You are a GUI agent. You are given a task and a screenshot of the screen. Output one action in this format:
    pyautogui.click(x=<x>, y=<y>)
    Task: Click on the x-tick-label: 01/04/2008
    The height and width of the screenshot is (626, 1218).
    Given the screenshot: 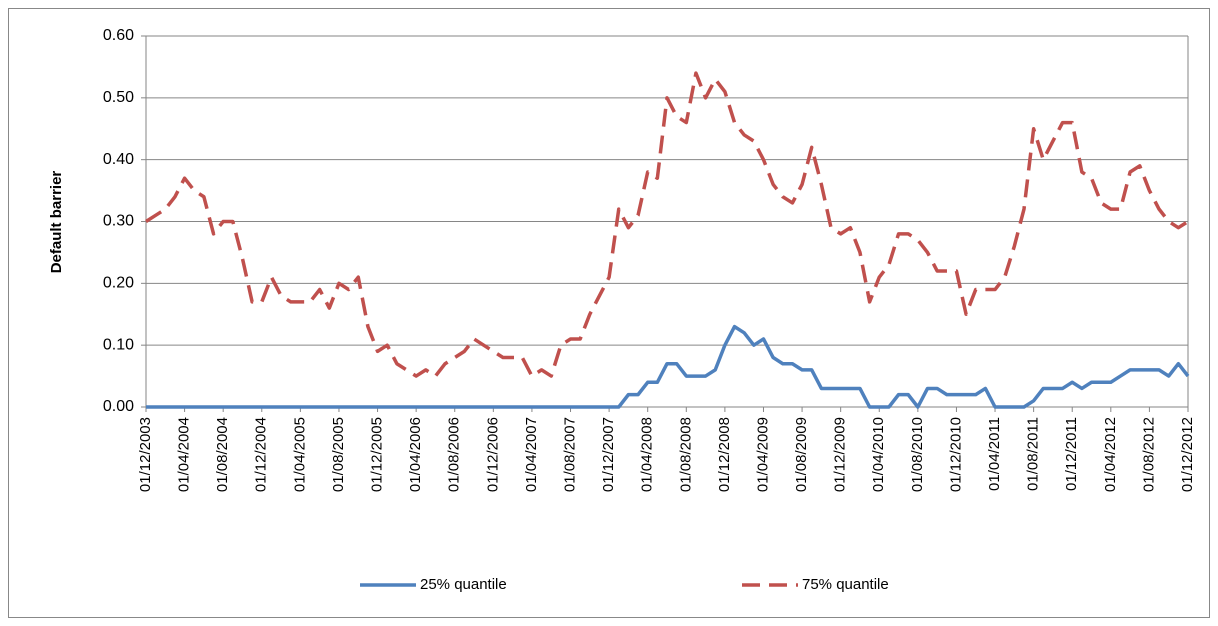 What is the action you would take?
    pyautogui.click(x=647, y=454)
    